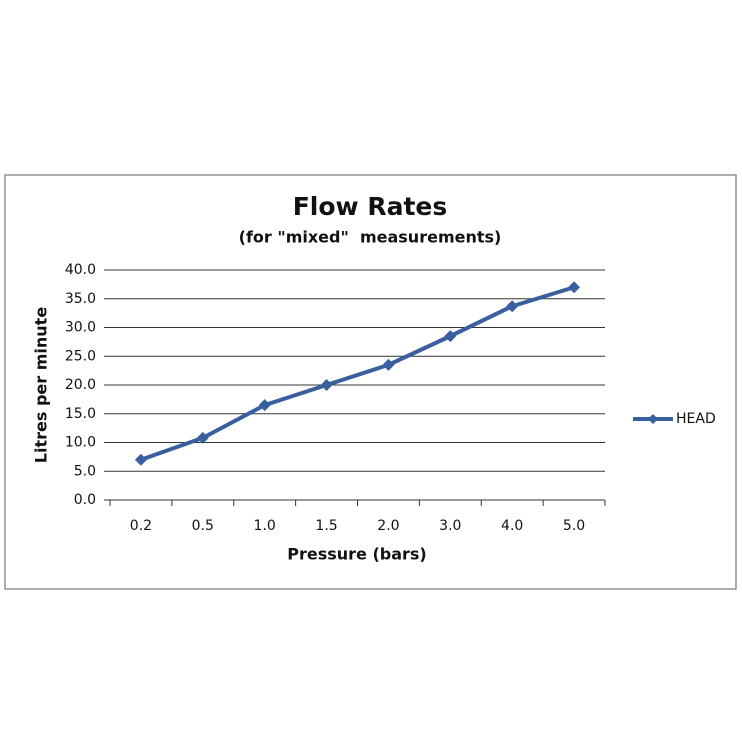  What do you see at coordinates (80, 414) in the screenshot?
I see `y-tick-label: 15.0` at bounding box center [80, 414].